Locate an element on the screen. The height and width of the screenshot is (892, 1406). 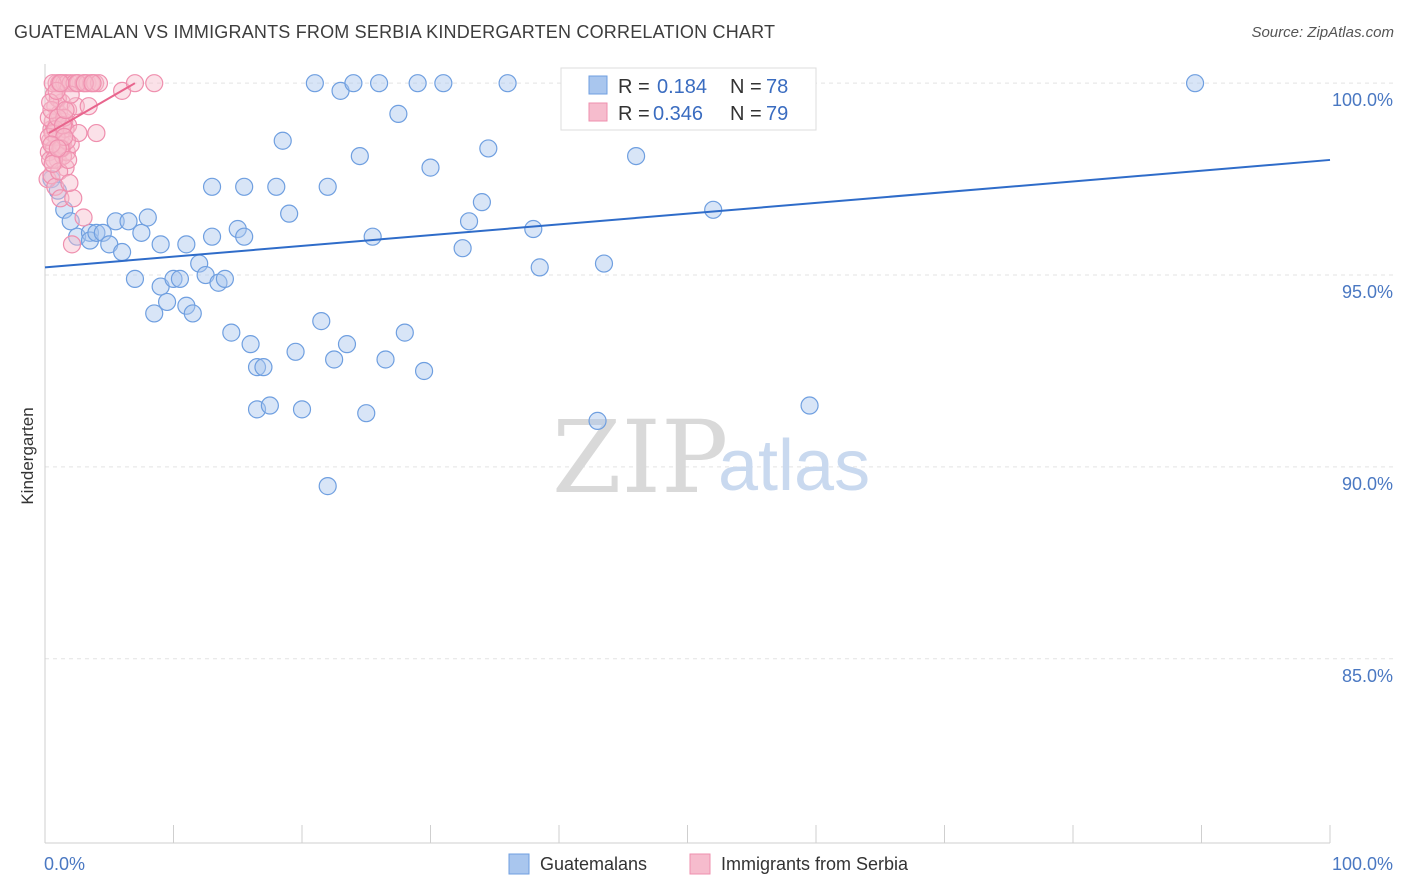
stats-swatch-serbia is located at coordinates (598, 112).